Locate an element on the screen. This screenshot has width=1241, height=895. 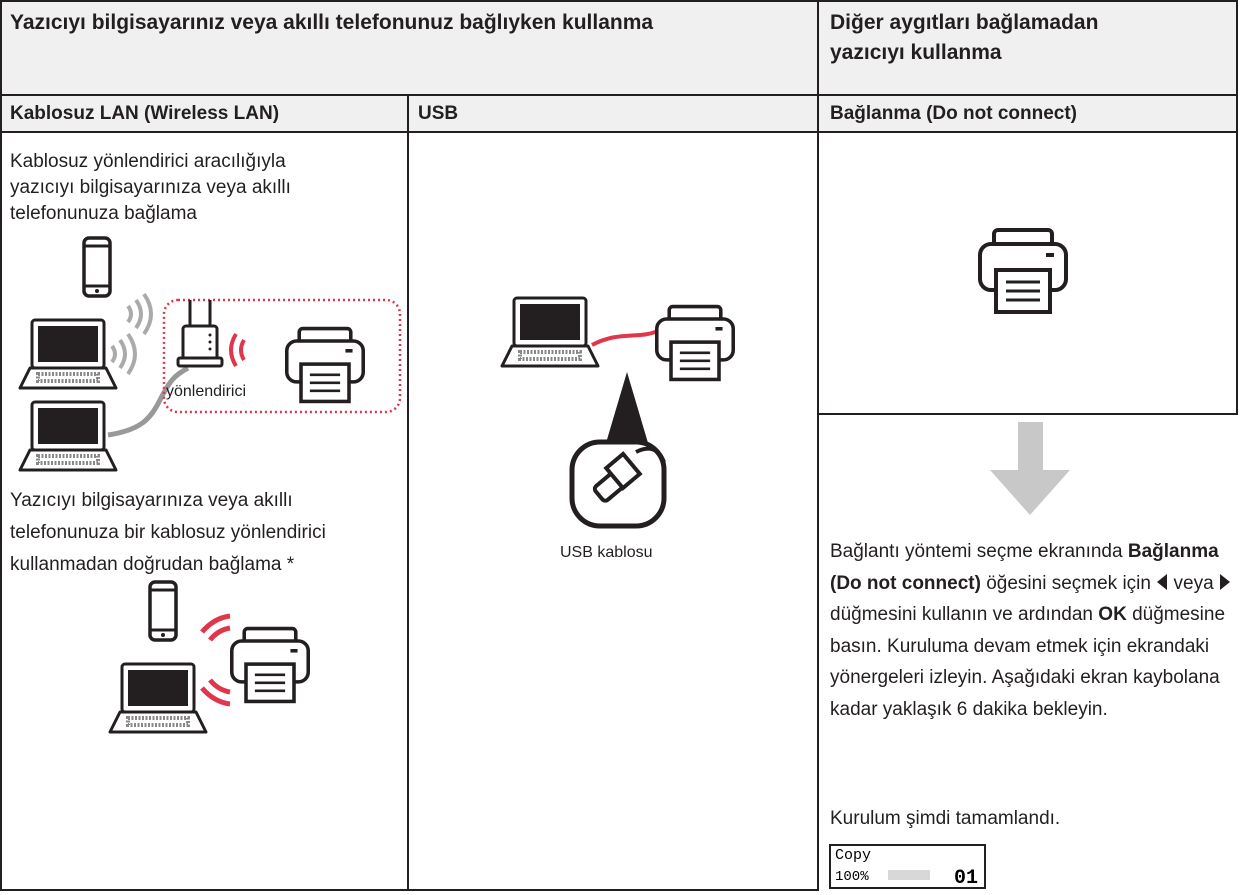
text: veya is located at coordinates (1193, 583).